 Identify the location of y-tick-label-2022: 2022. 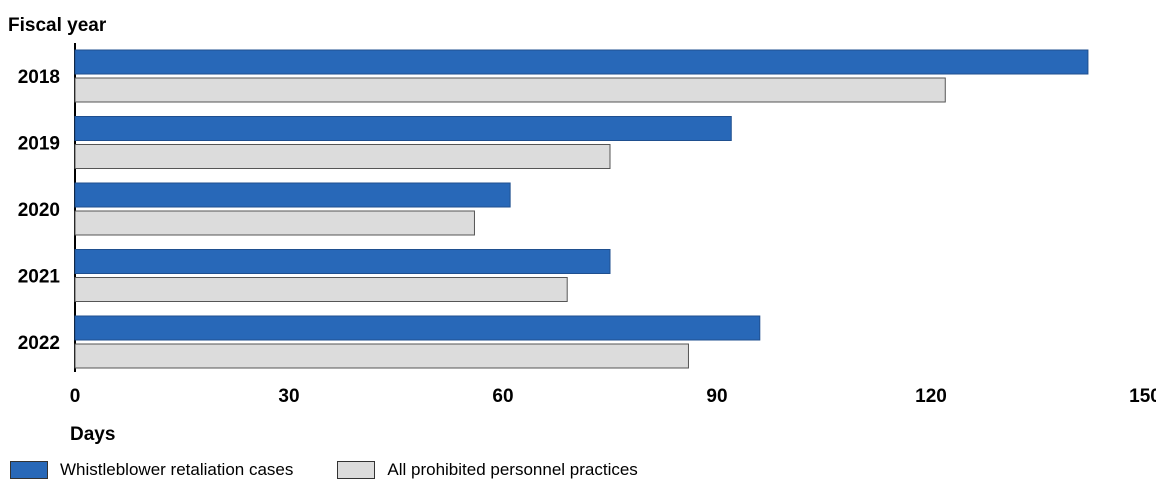
(39, 343).